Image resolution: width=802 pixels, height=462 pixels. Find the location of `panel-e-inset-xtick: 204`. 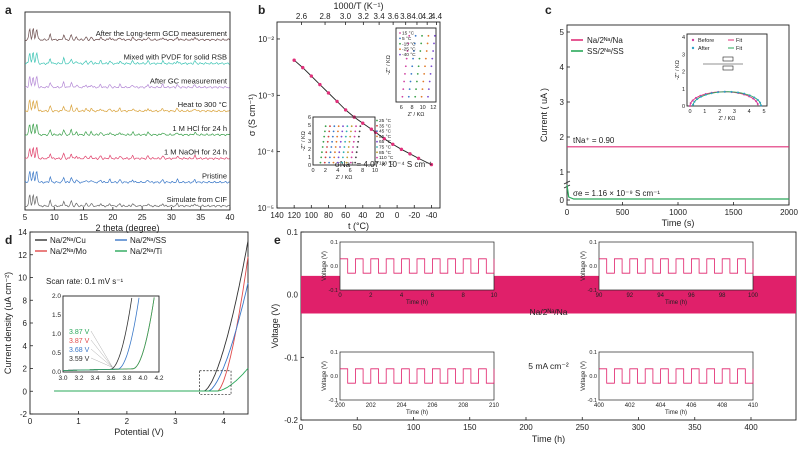

panel-e-inset-xtick: 204 is located at coordinates (402, 406).